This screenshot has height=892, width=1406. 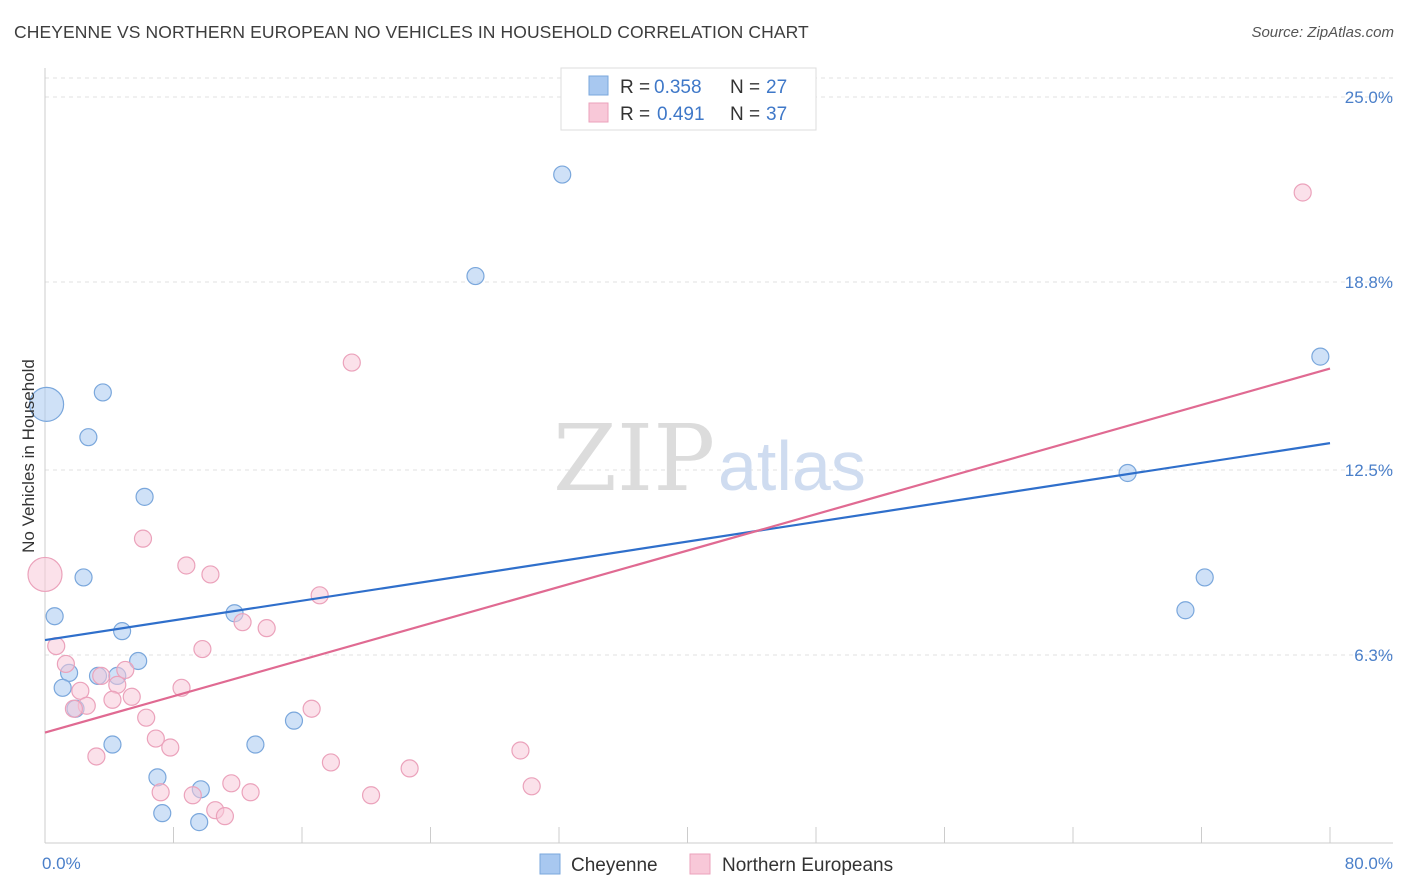 I want to click on series-legend-swatch-northern-europeans, so click(x=700, y=864).